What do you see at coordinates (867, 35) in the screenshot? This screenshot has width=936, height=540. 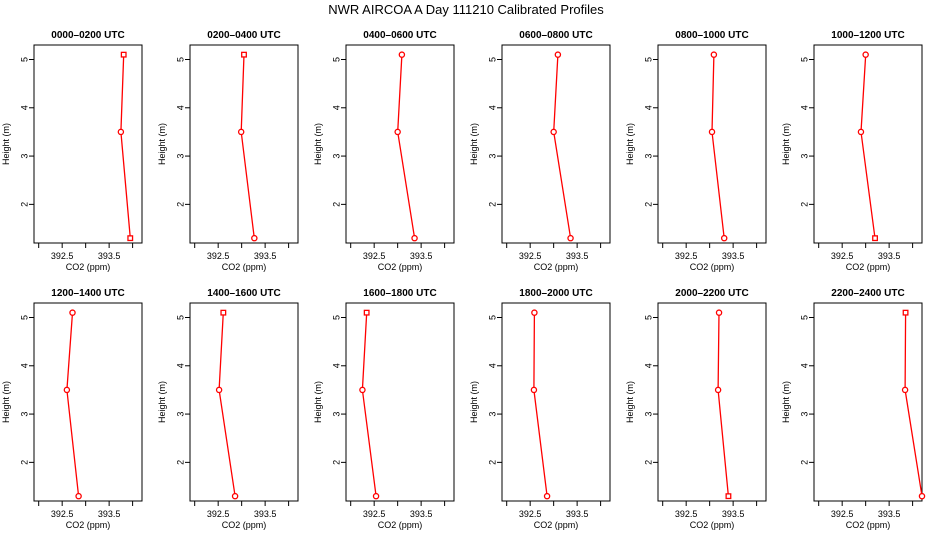 I see `panel-title: 1000–1200 UTC` at bounding box center [867, 35].